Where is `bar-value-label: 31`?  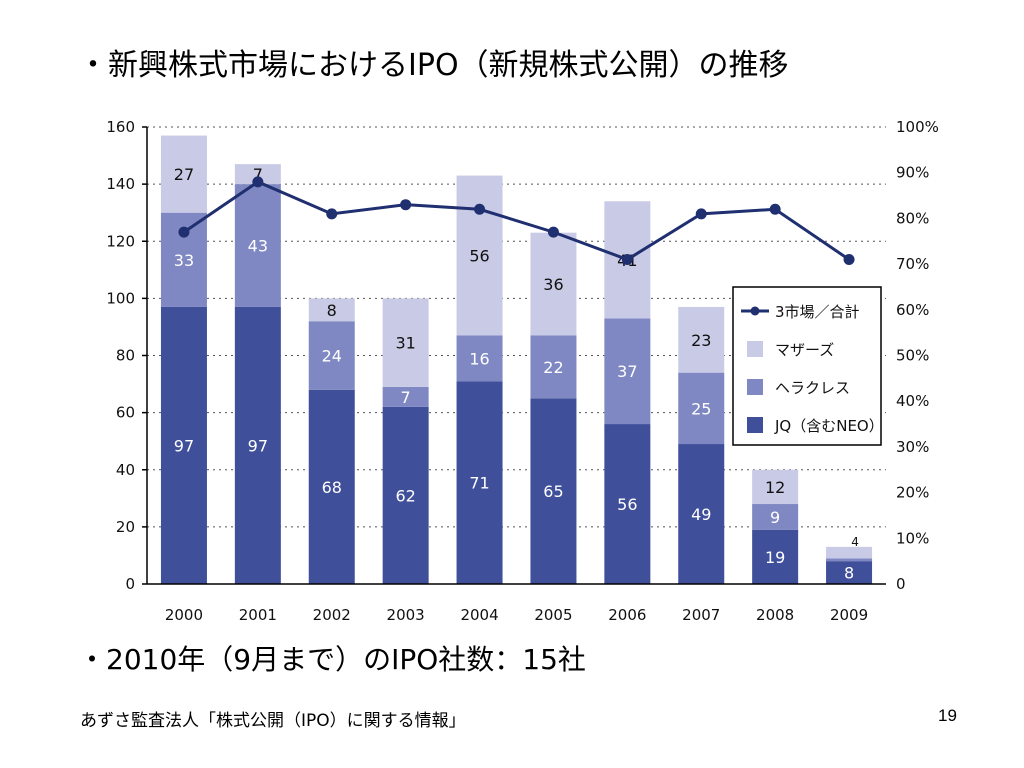
bar-value-label: 31 is located at coordinates (405, 343).